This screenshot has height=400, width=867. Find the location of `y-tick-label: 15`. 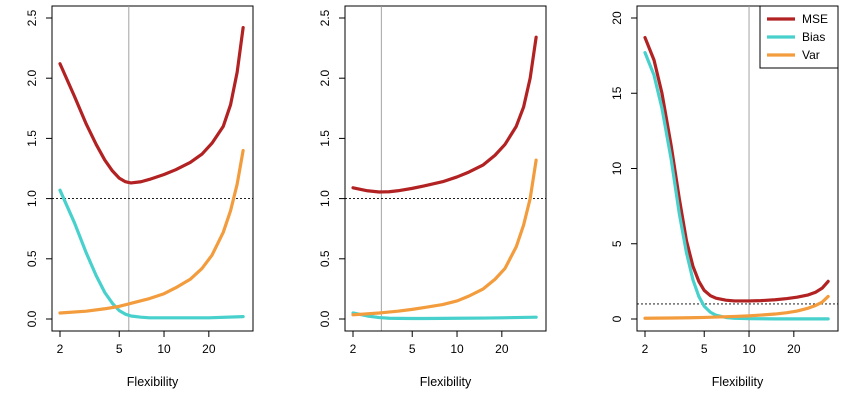

y-tick-label: 15 is located at coordinates (617, 93).